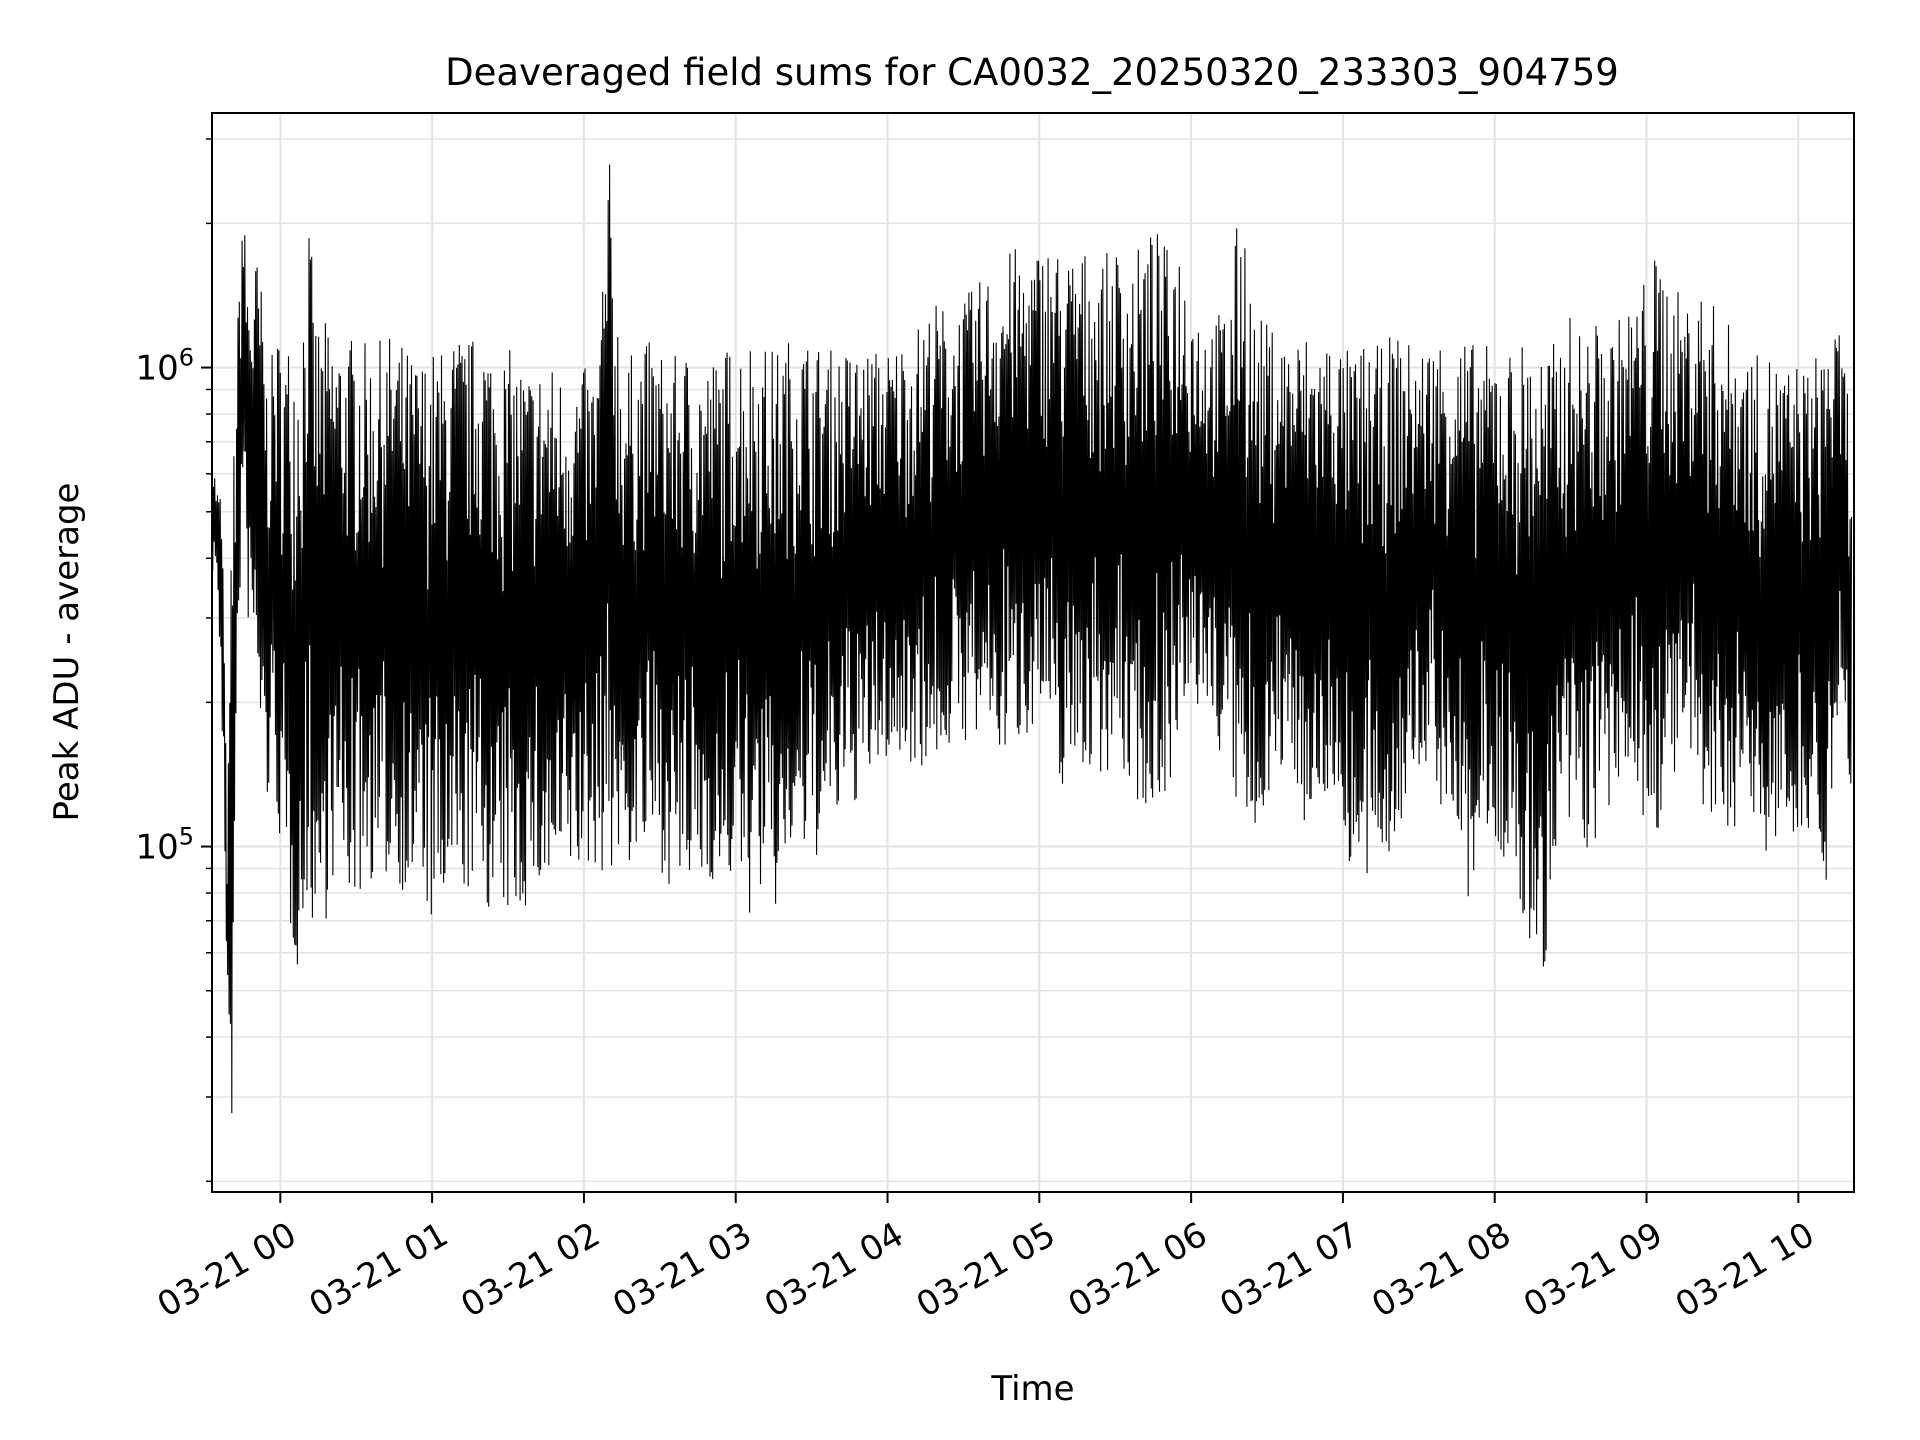 Image resolution: width=1920 pixels, height=1440 pixels. Describe the element at coordinates (173, 660) in the screenshot. I see `y-axis: 10⁵ 10⁶` at that location.